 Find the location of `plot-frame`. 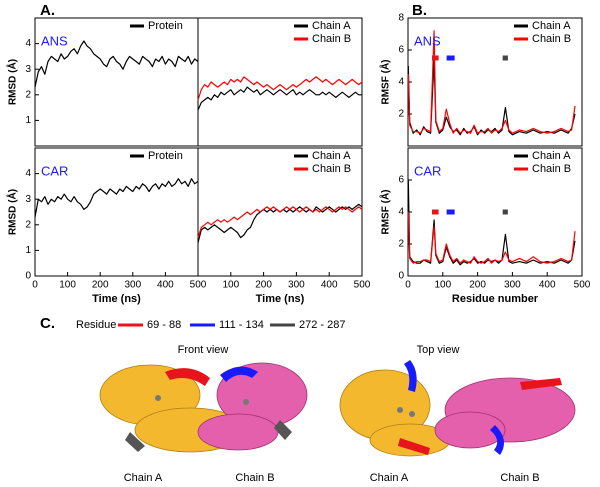

plot-frame is located at coordinates (280, 212).